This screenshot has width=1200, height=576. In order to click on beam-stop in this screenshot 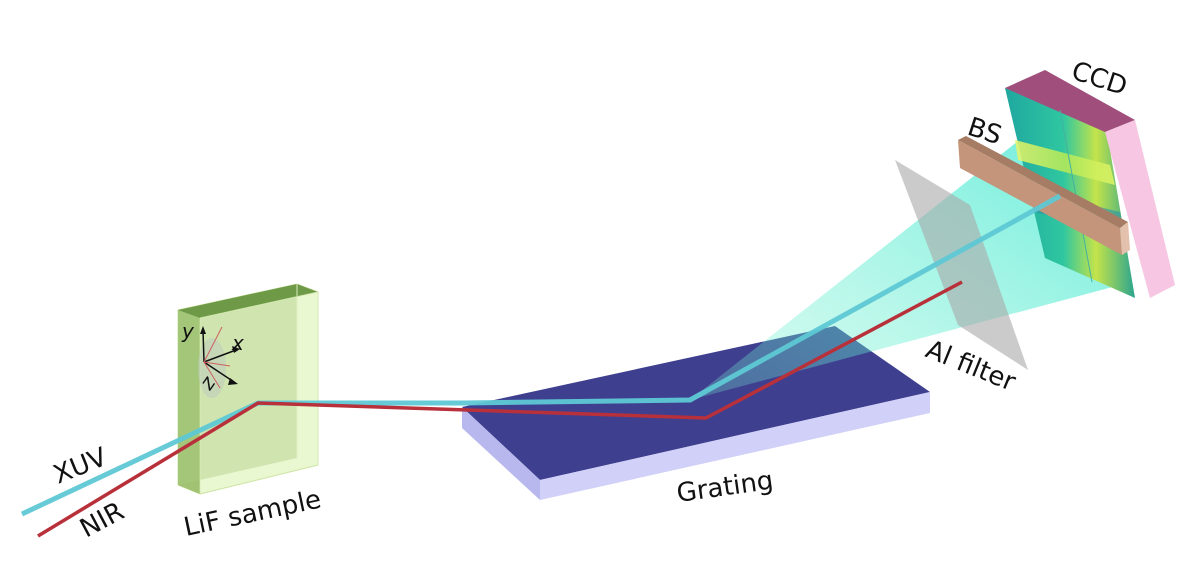, I will do `click(1044, 195)`.